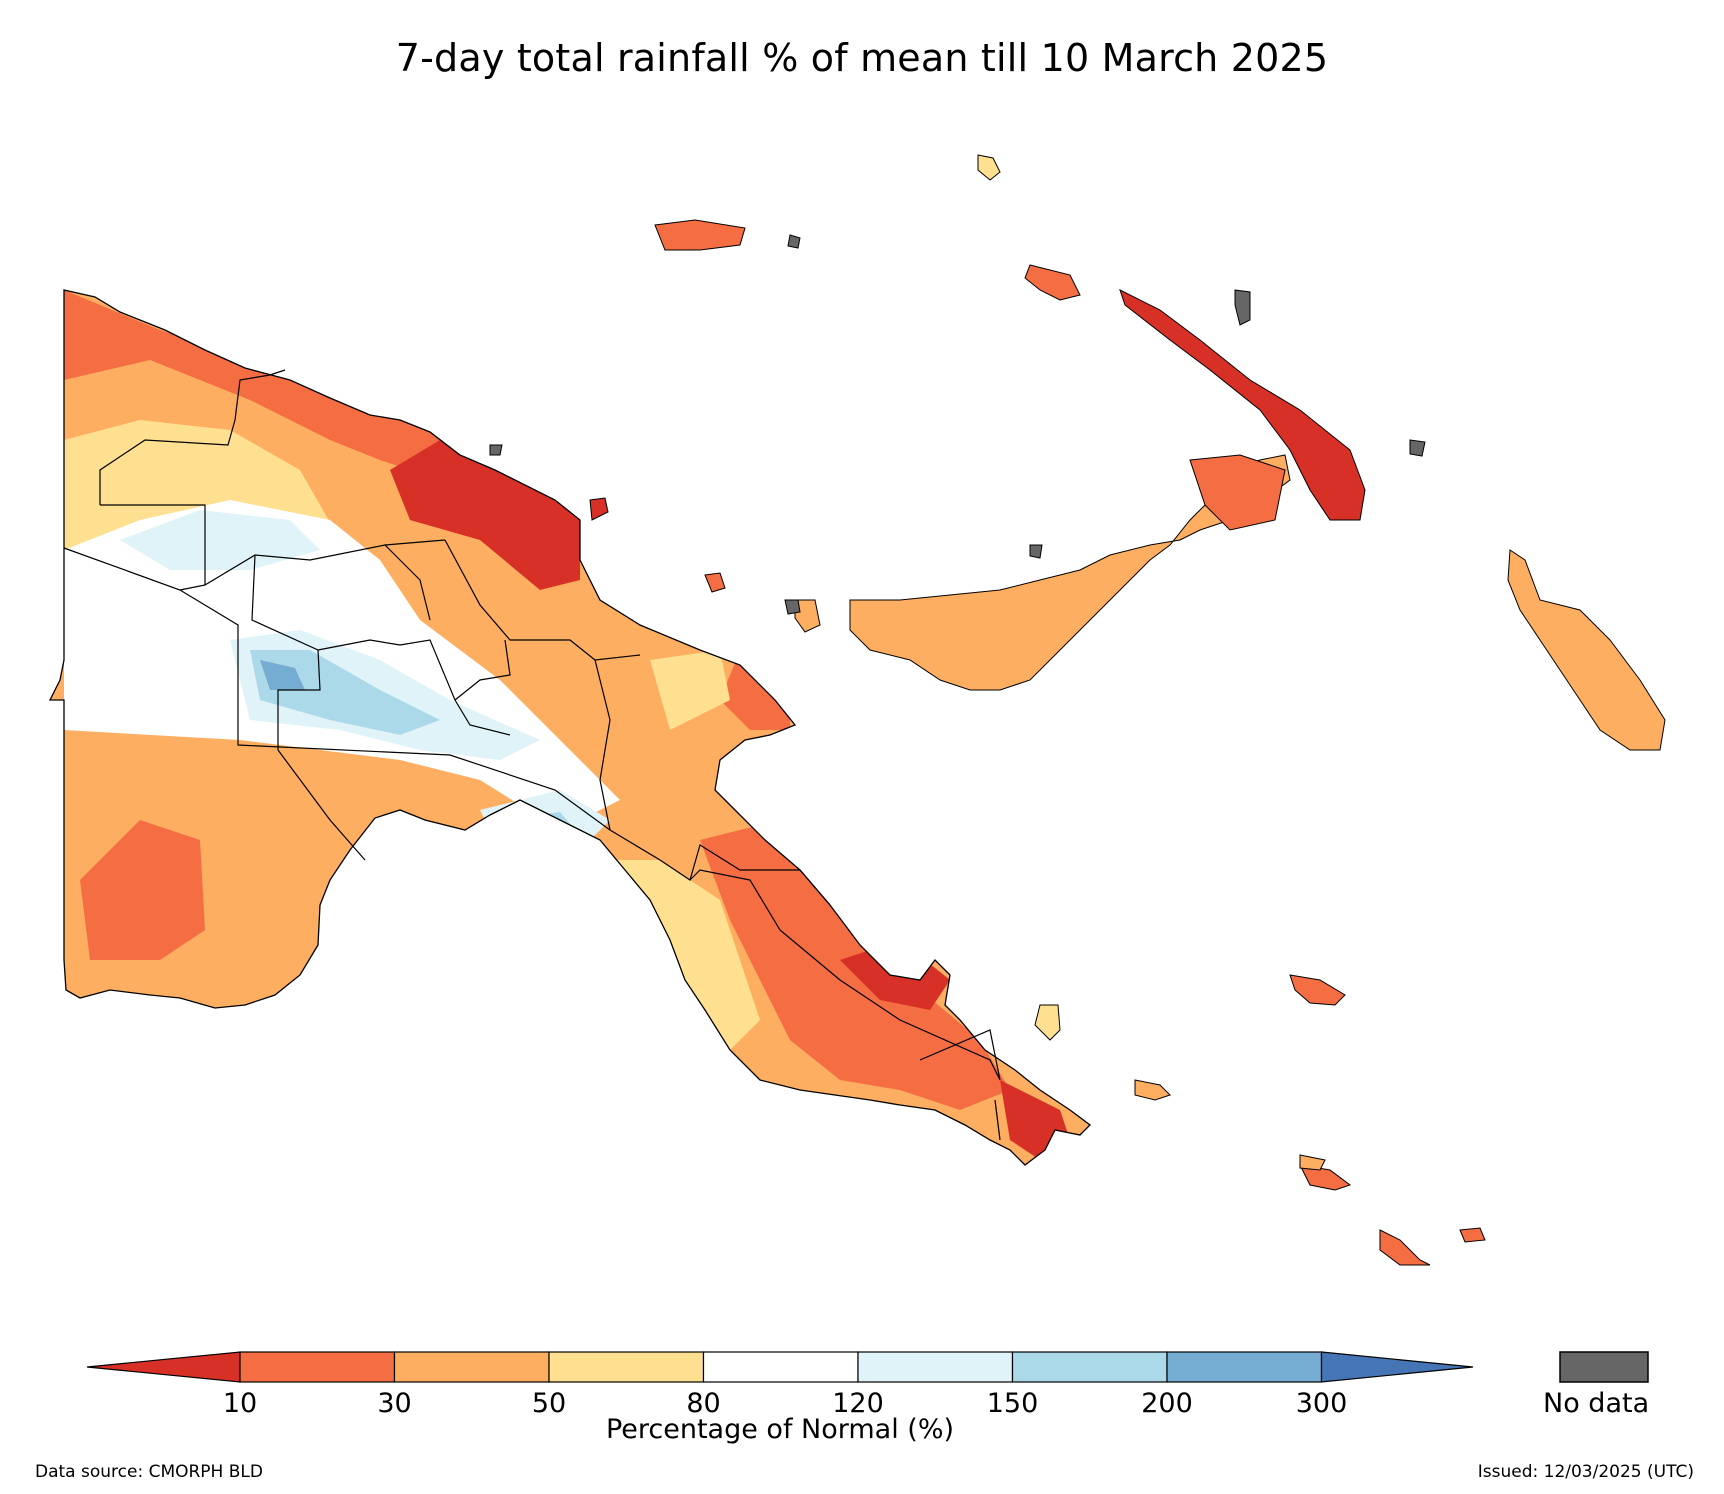  What do you see at coordinates (957, 424) in the screenshot?
I see `nodata-islands` at bounding box center [957, 424].